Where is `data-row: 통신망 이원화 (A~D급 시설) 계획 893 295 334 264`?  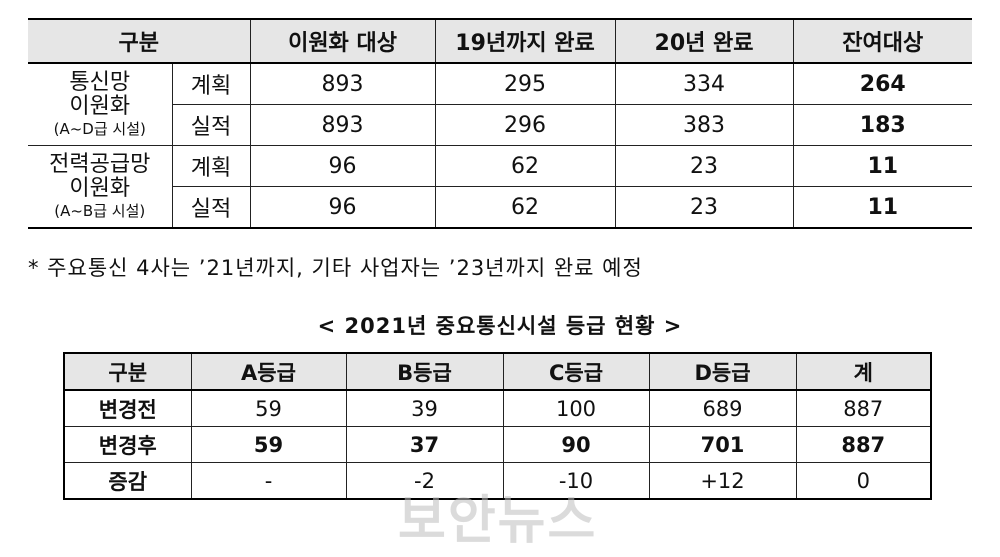 data-row: 통신망 이원화 (A~D급 시설) 계획 893 295 334 264 is located at coordinates (500, 104).